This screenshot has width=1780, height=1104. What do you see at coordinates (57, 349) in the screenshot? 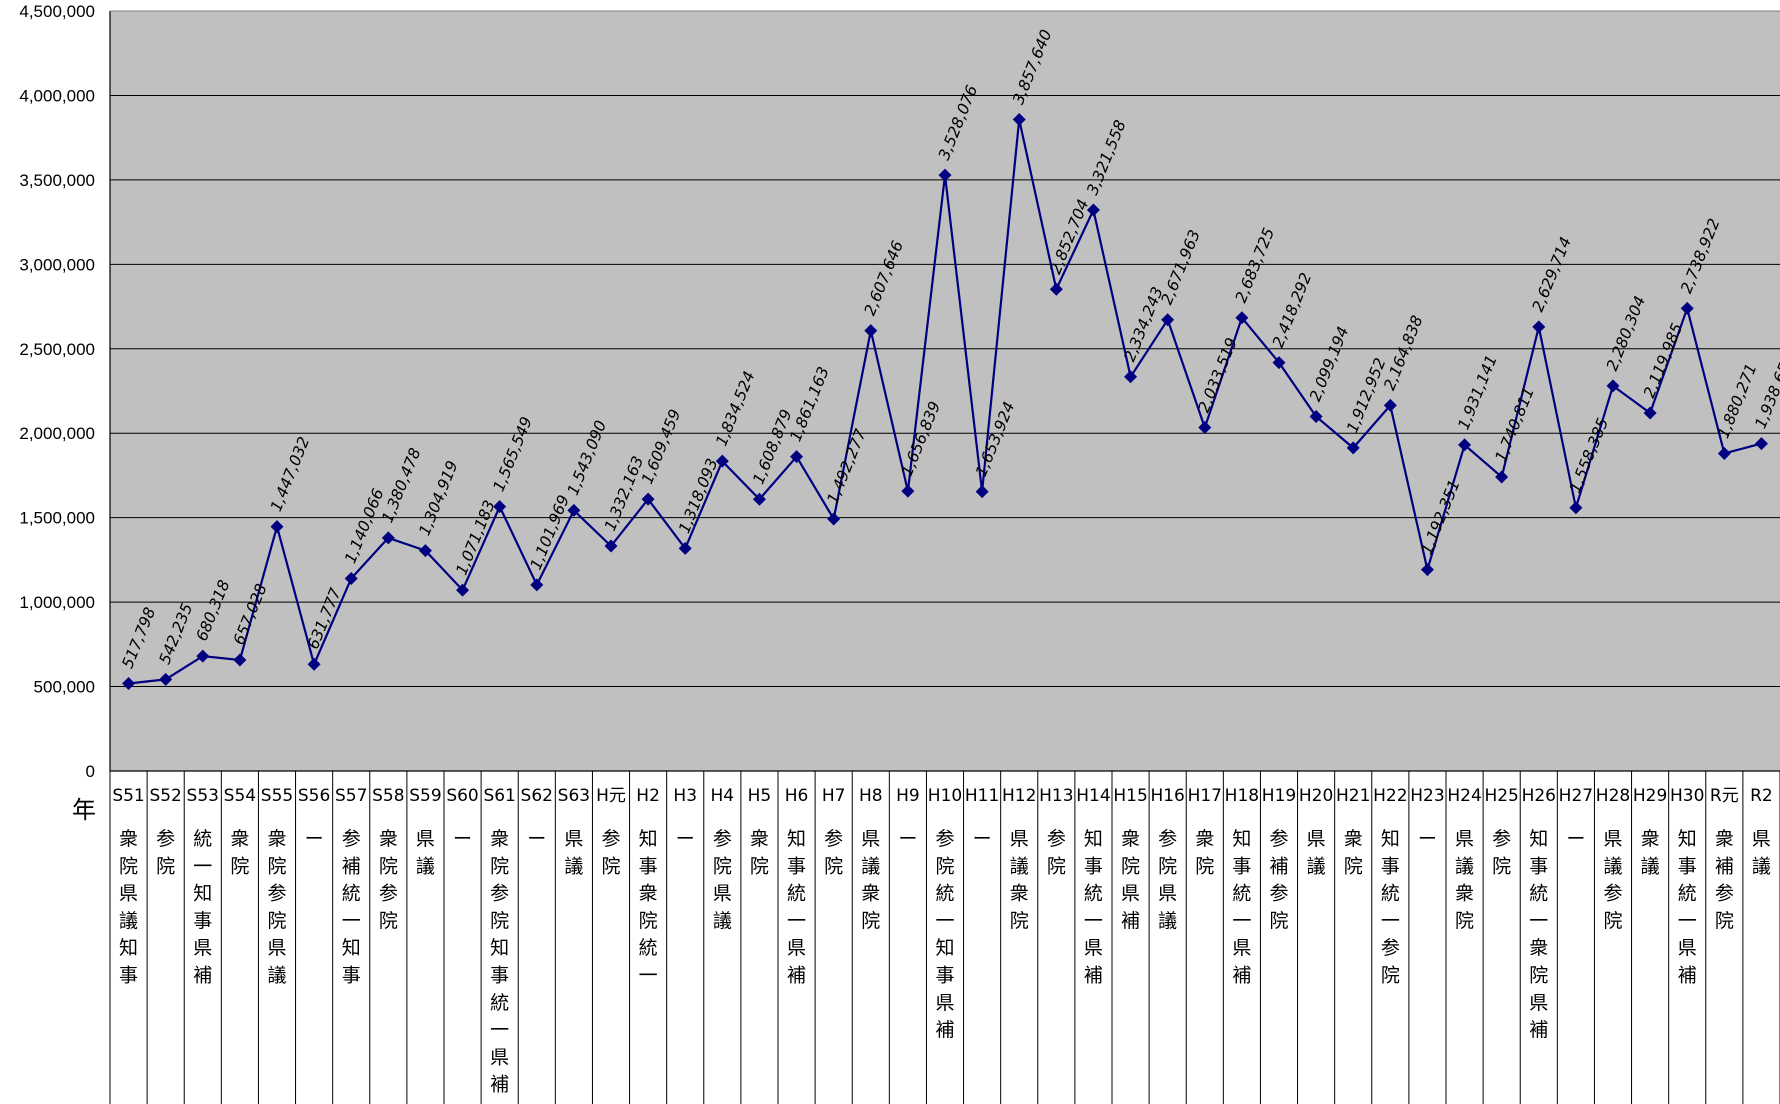
I see `y-tick-label: 2,500,000` at bounding box center [57, 349].